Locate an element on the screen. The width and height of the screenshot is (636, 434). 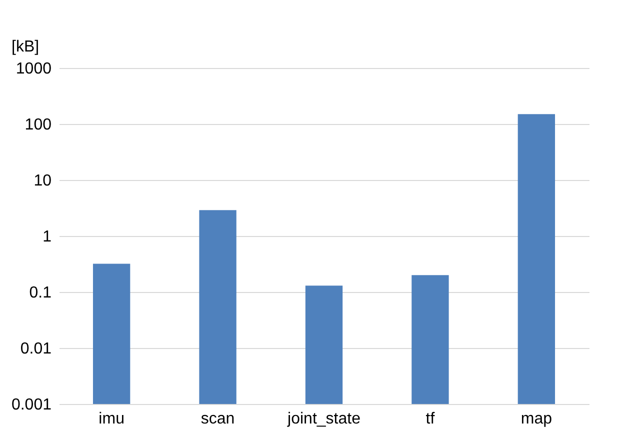
y-tick-label: 0.01 is located at coordinates (36, 349).